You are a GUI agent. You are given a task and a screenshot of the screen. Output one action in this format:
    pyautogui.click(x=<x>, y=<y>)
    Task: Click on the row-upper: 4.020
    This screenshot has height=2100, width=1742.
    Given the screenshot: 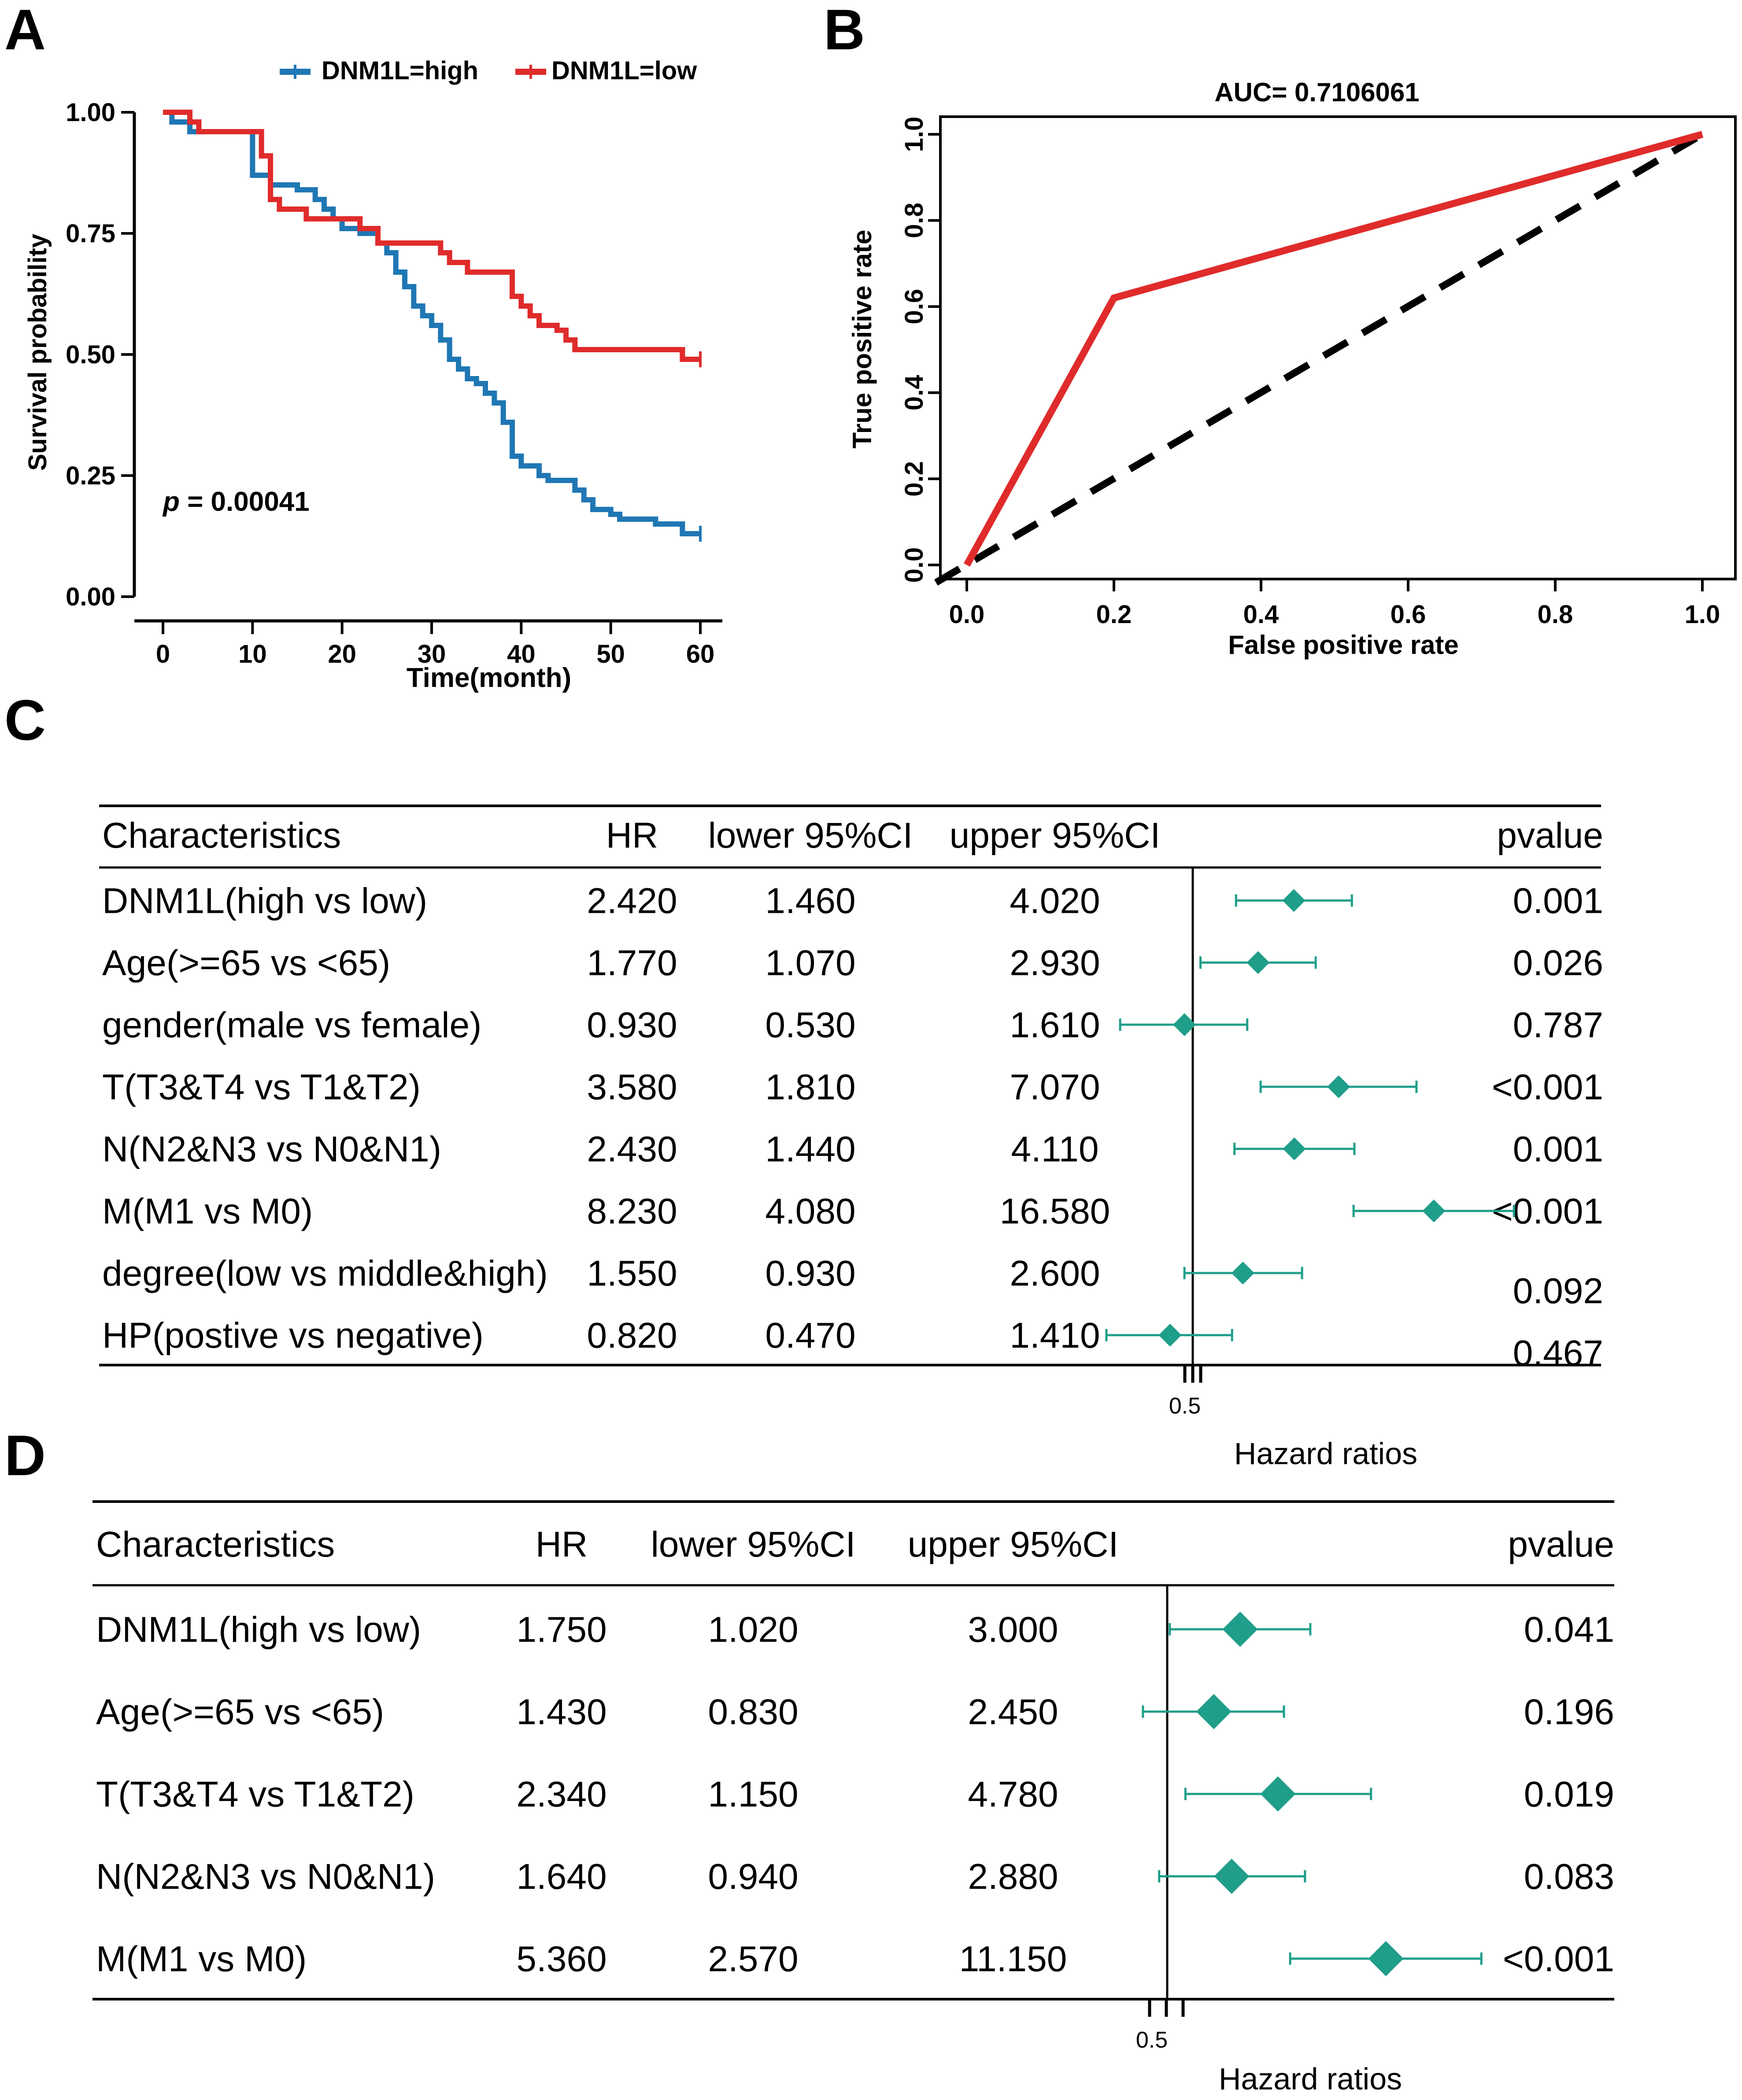 What is the action you would take?
    pyautogui.click(x=1055, y=901)
    